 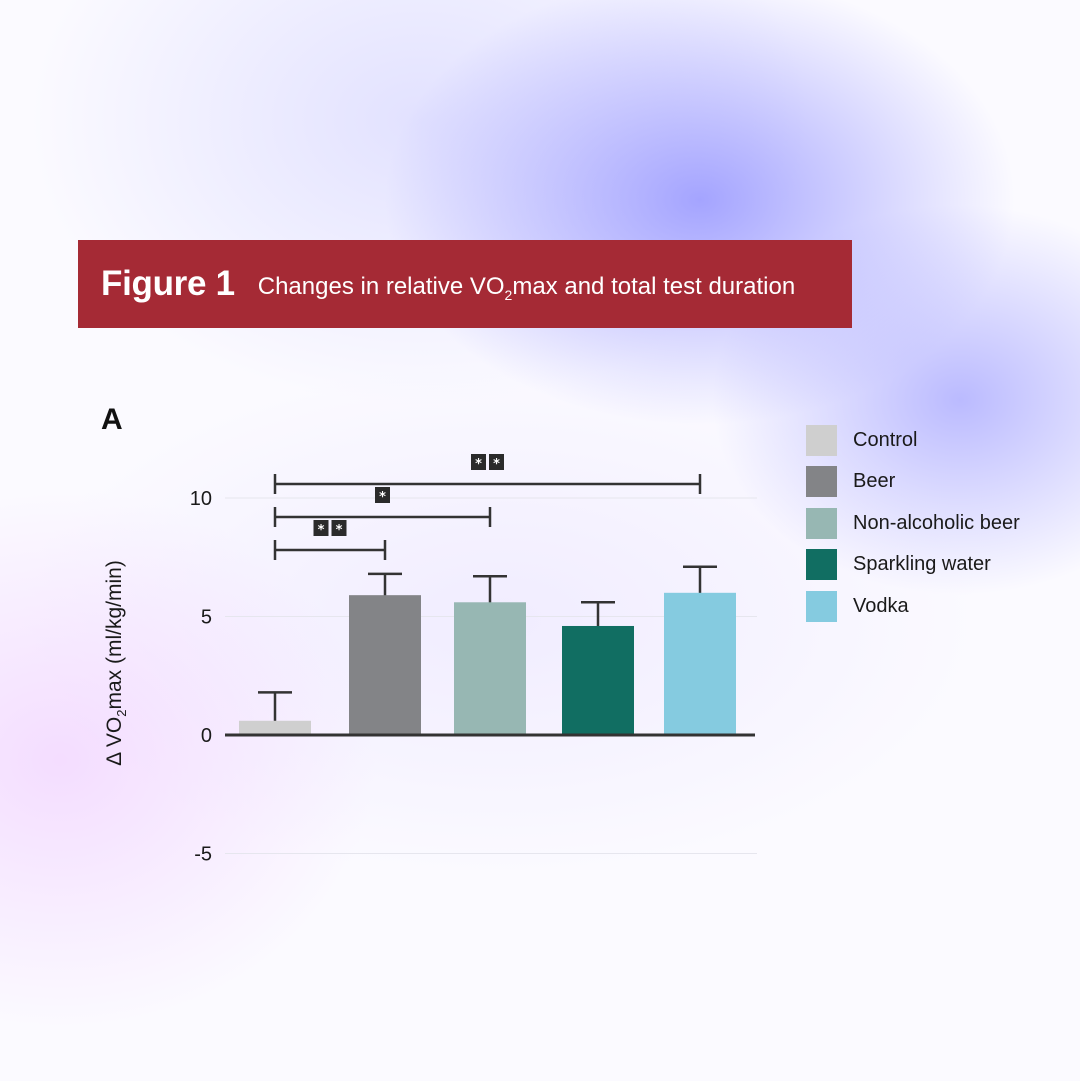 What do you see at coordinates (881, 605) in the screenshot?
I see `legend-label: Vodka` at bounding box center [881, 605].